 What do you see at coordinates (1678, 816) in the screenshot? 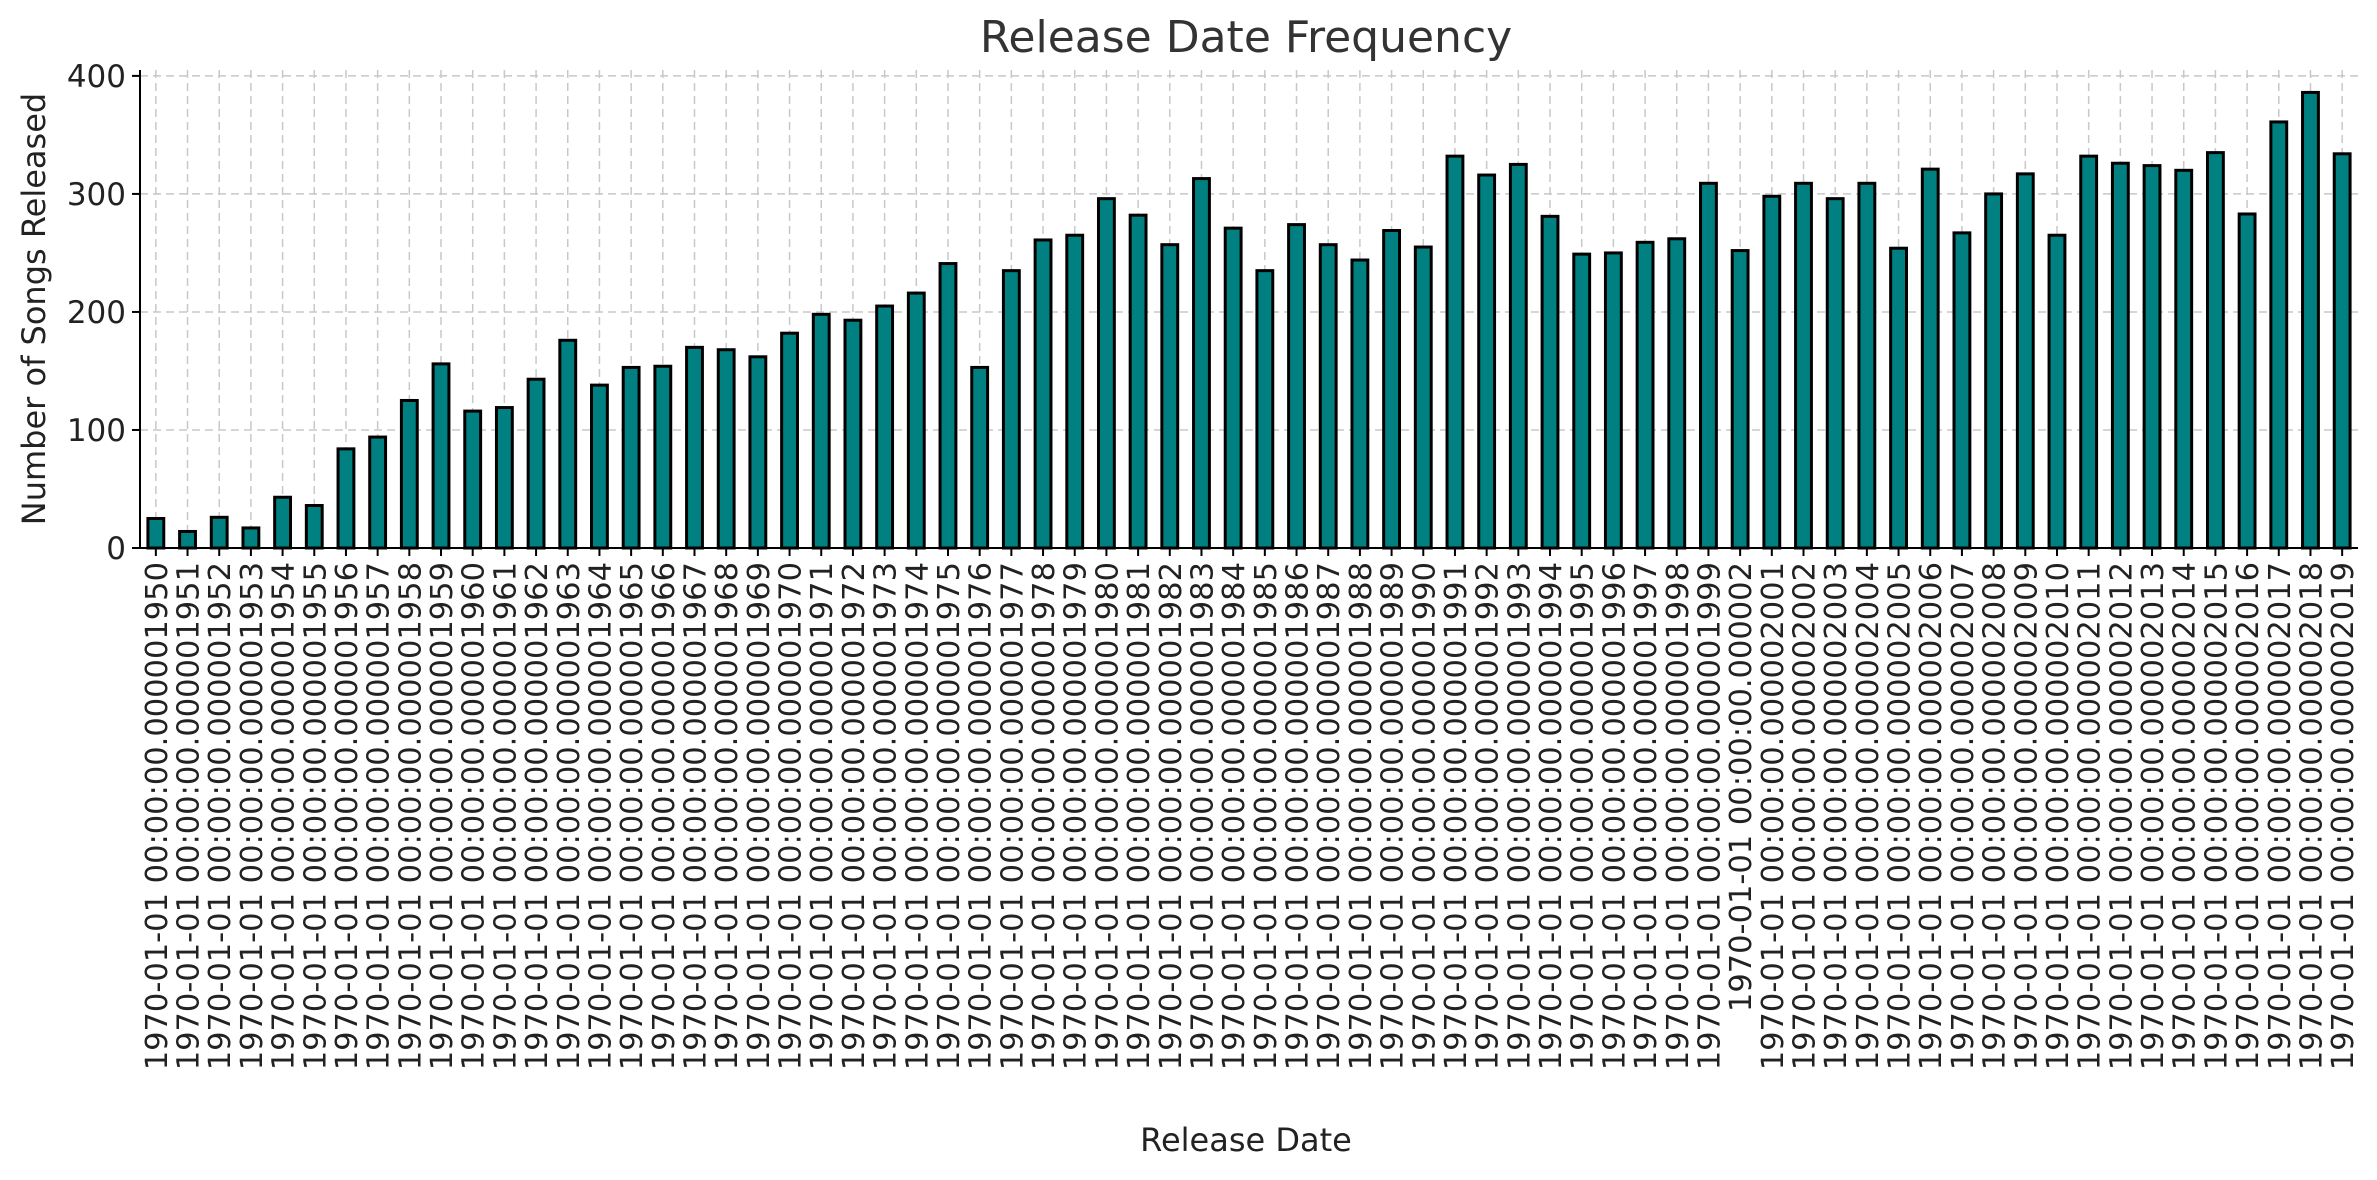
I see `x-tick-label: 1970-01-01 00:00:00.000001998` at bounding box center [1678, 816].